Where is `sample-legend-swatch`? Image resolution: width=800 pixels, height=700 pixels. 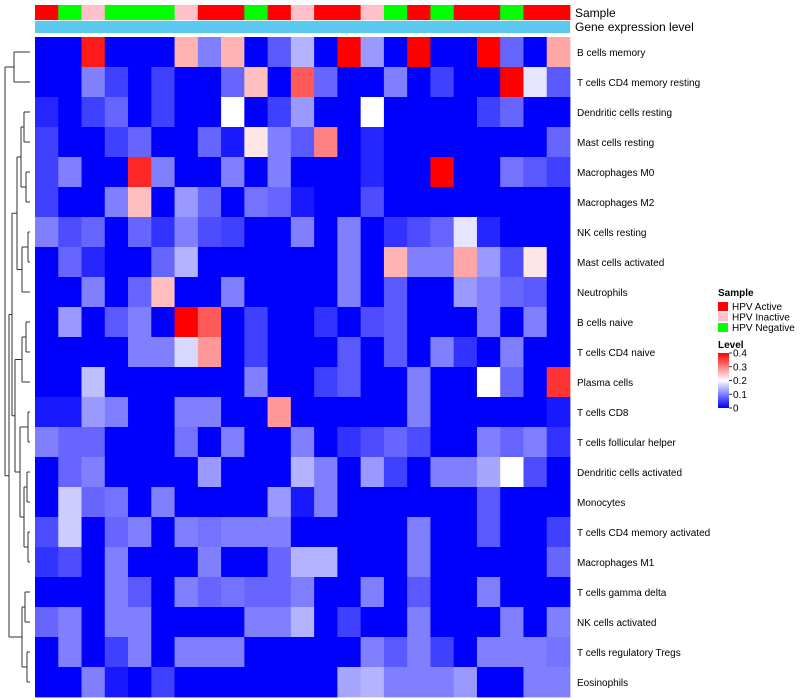 sample-legend-swatch is located at coordinates (723, 327).